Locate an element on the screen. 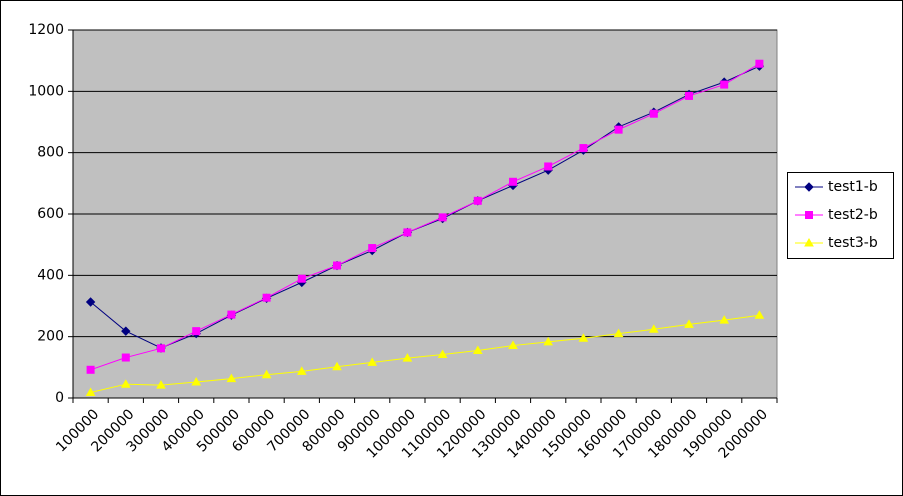  y-tick-label: 1000 is located at coordinates (46, 91).